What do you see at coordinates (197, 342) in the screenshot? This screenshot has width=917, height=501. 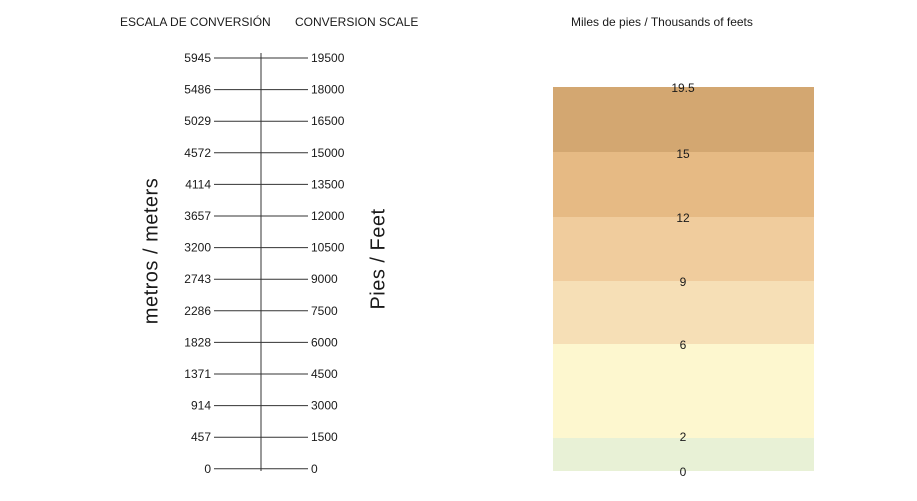 I see `meters-tick-label: 1828` at bounding box center [197, 342].